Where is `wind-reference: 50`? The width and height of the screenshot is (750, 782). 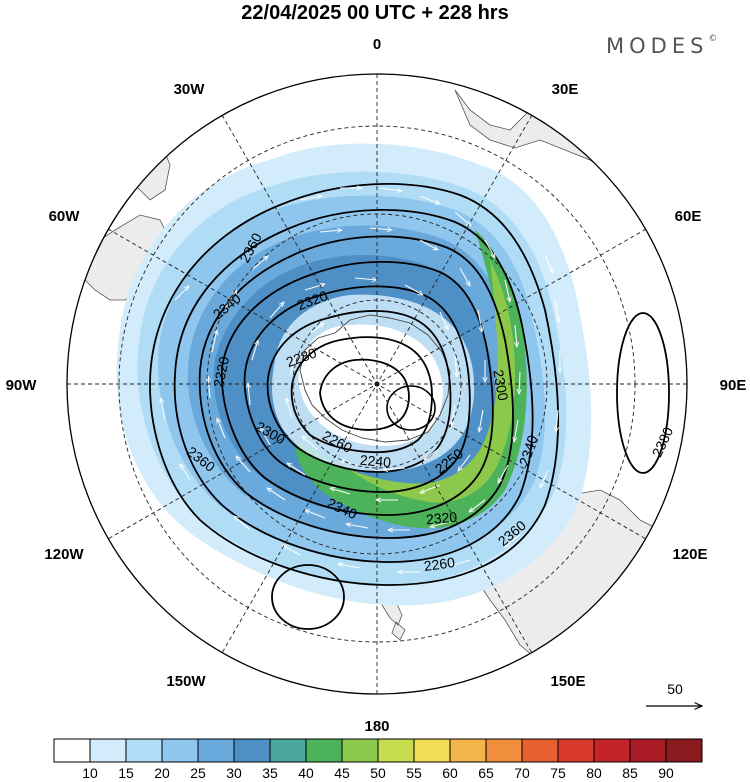
wind-reference: 50 is located at coordinates (674, 693).